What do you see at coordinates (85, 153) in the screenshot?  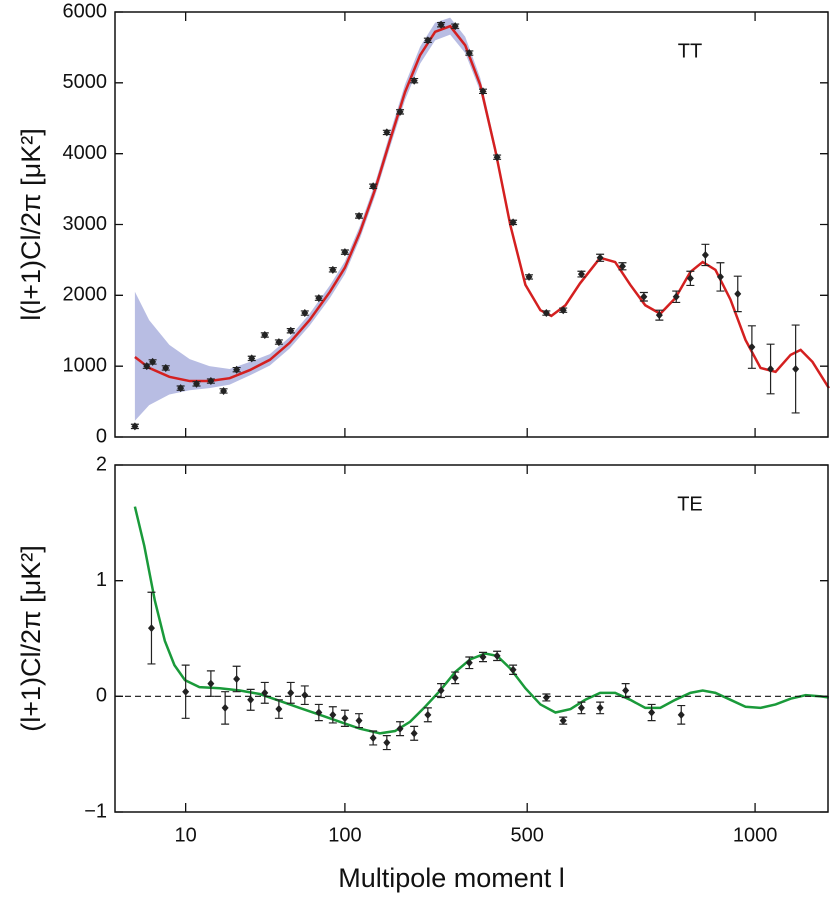 I see `y-tick-label: 4000` at bounding box center [85, 153].